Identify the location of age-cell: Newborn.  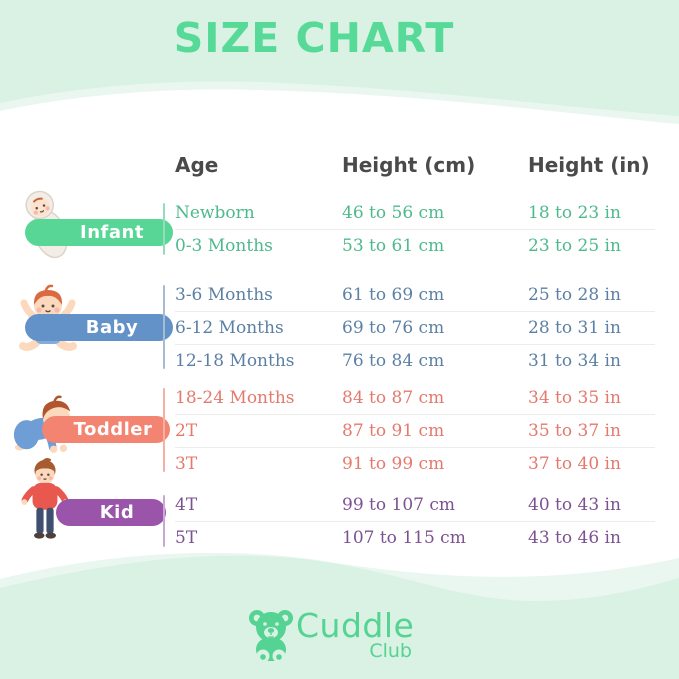
(215, 213).